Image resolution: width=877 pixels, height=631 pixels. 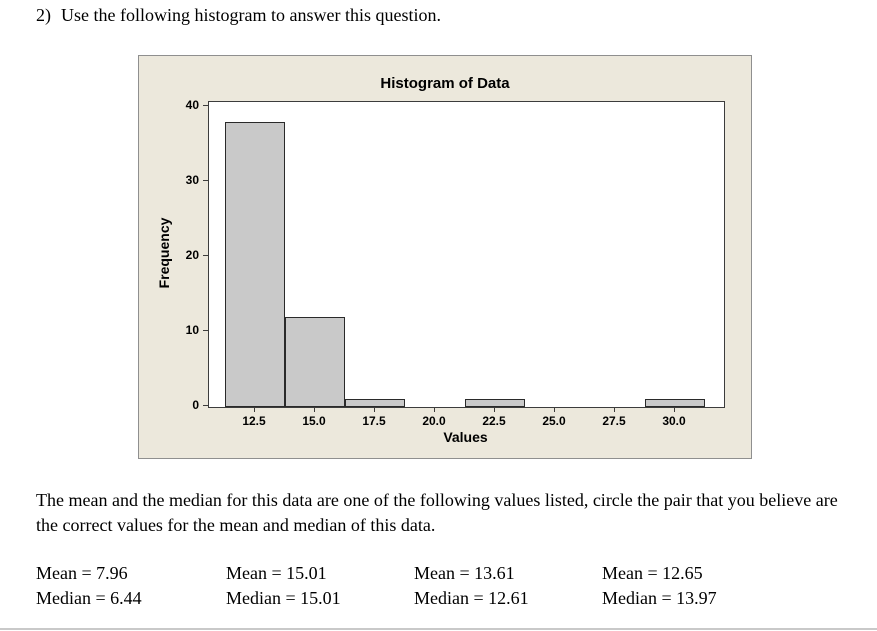 What do you see at coordinates (438, 629) in the screenshot?
I see `bottom-divider` at bounding box center [438, 629].